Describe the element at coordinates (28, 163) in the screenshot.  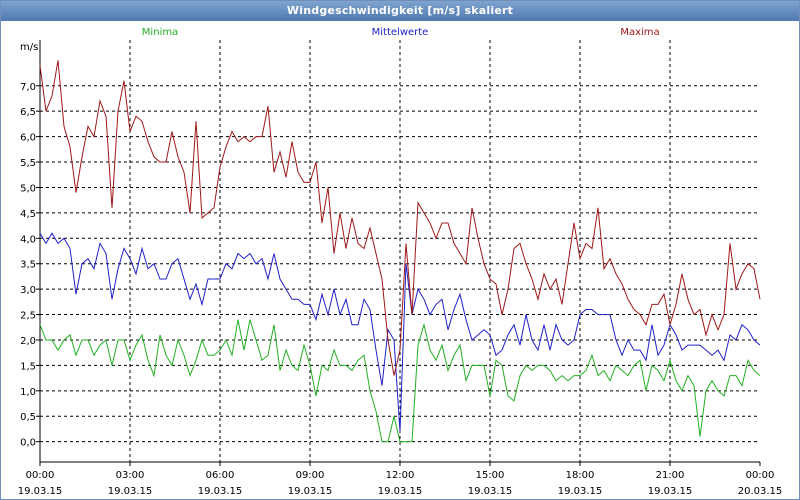
I see `y-tick-label: 5,5` at that location.